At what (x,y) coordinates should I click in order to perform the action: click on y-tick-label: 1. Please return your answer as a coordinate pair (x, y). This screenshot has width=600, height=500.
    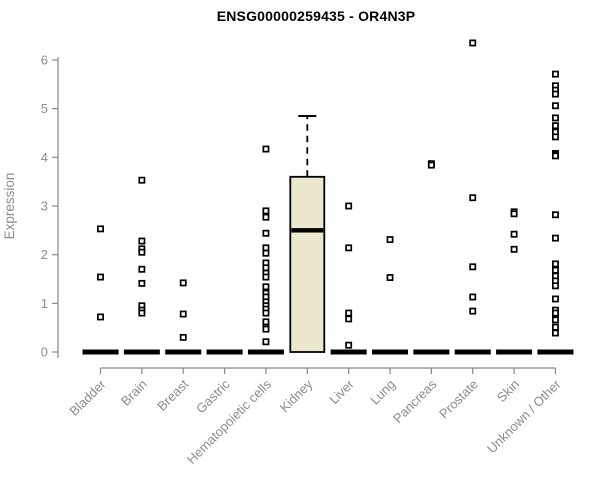
    Looking at the image, I should click on (44, 303).